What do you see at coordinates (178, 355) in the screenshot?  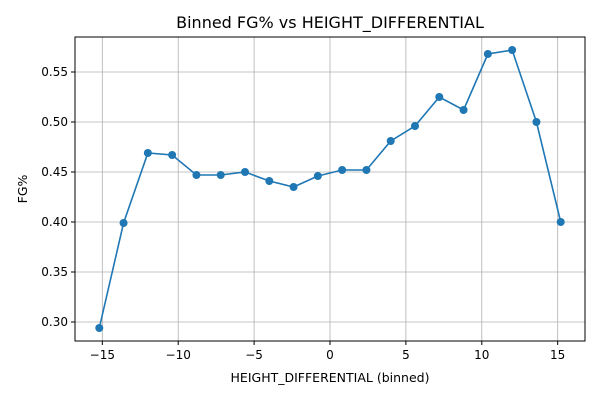 I see `x-tick-label: −10` at bounding box center [178, 355].